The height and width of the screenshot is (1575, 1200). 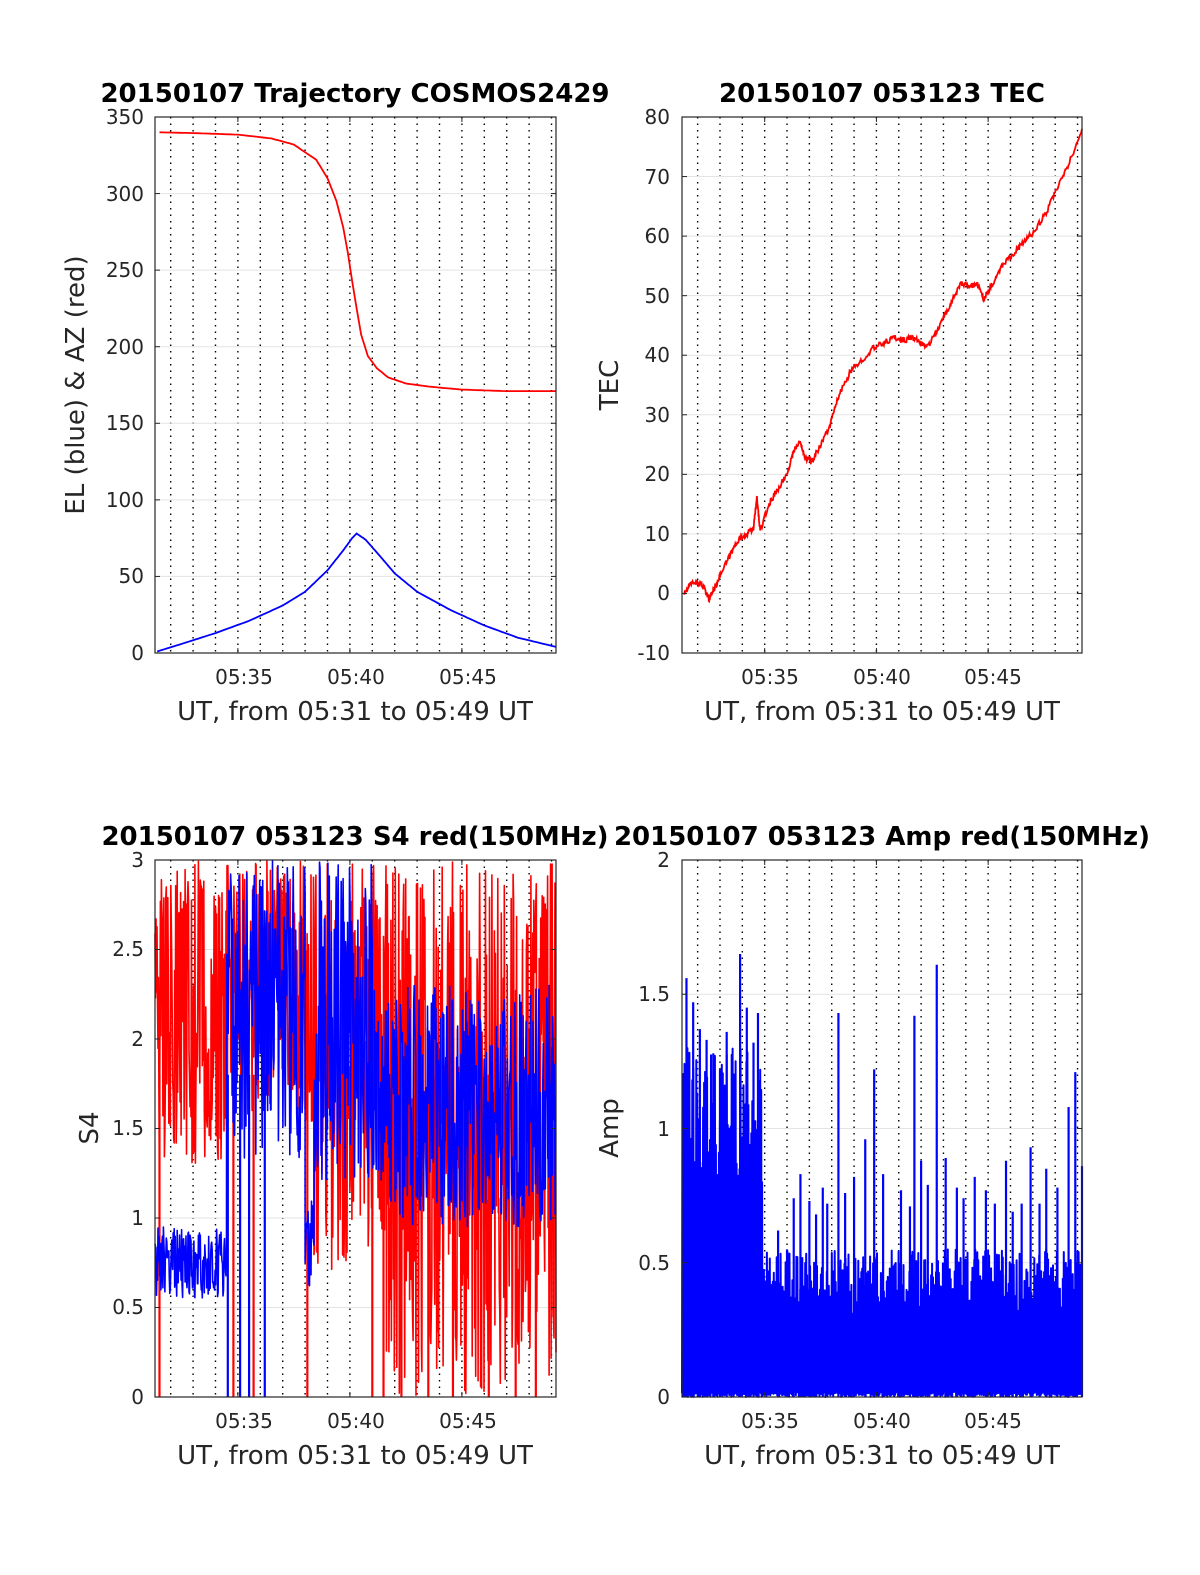 What do you see at coordinates (354, 94) in the screenshot?
I see `trajectory-title: 20150107 Trajectory COSMOS2429` at bounding box center [354, 94].